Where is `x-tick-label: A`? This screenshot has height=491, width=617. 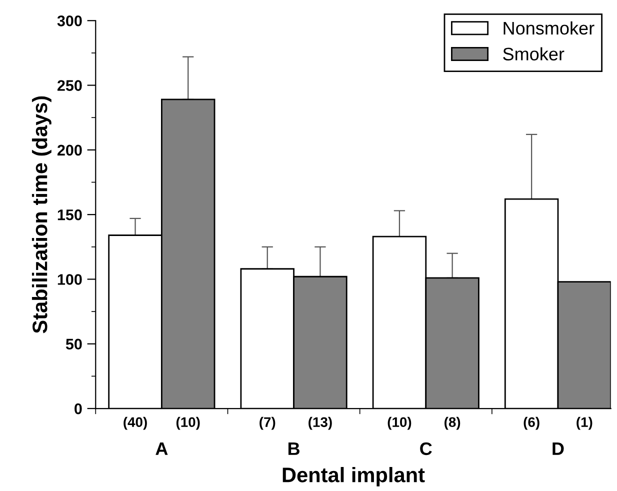
x-tick-label: A is located at coordinates (162, 448).